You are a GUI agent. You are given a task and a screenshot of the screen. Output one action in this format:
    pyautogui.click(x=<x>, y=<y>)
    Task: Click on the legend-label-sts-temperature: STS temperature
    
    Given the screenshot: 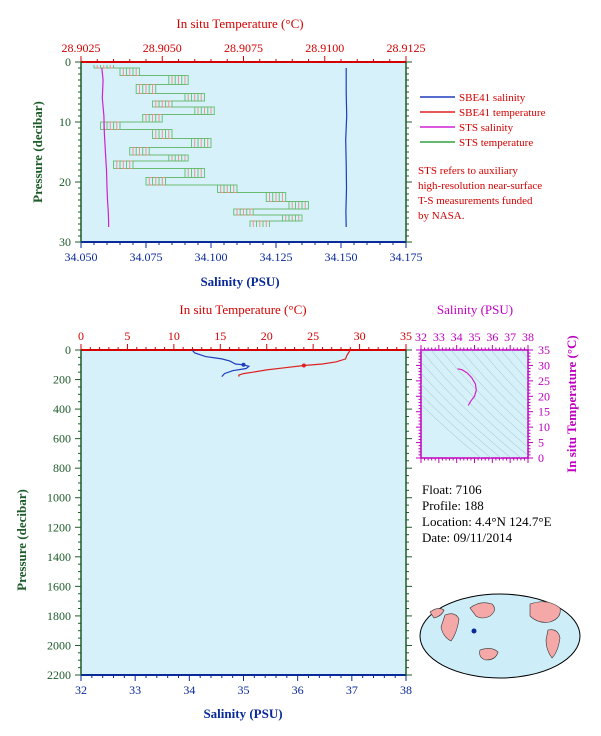 What is the action you would take?
    pyautogui.click(x=496, y=143)
    